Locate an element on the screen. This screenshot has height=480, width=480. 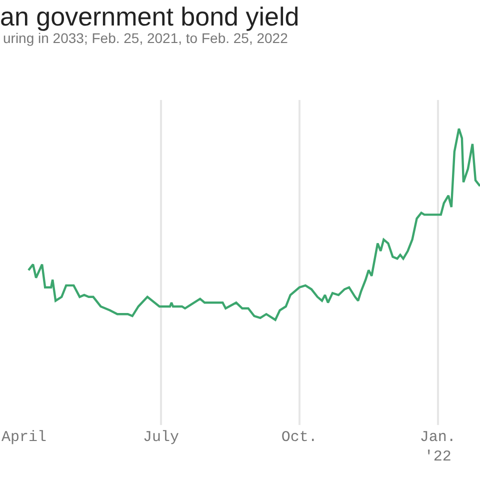
x-tick-label: April is located at coordinates (24, 437).